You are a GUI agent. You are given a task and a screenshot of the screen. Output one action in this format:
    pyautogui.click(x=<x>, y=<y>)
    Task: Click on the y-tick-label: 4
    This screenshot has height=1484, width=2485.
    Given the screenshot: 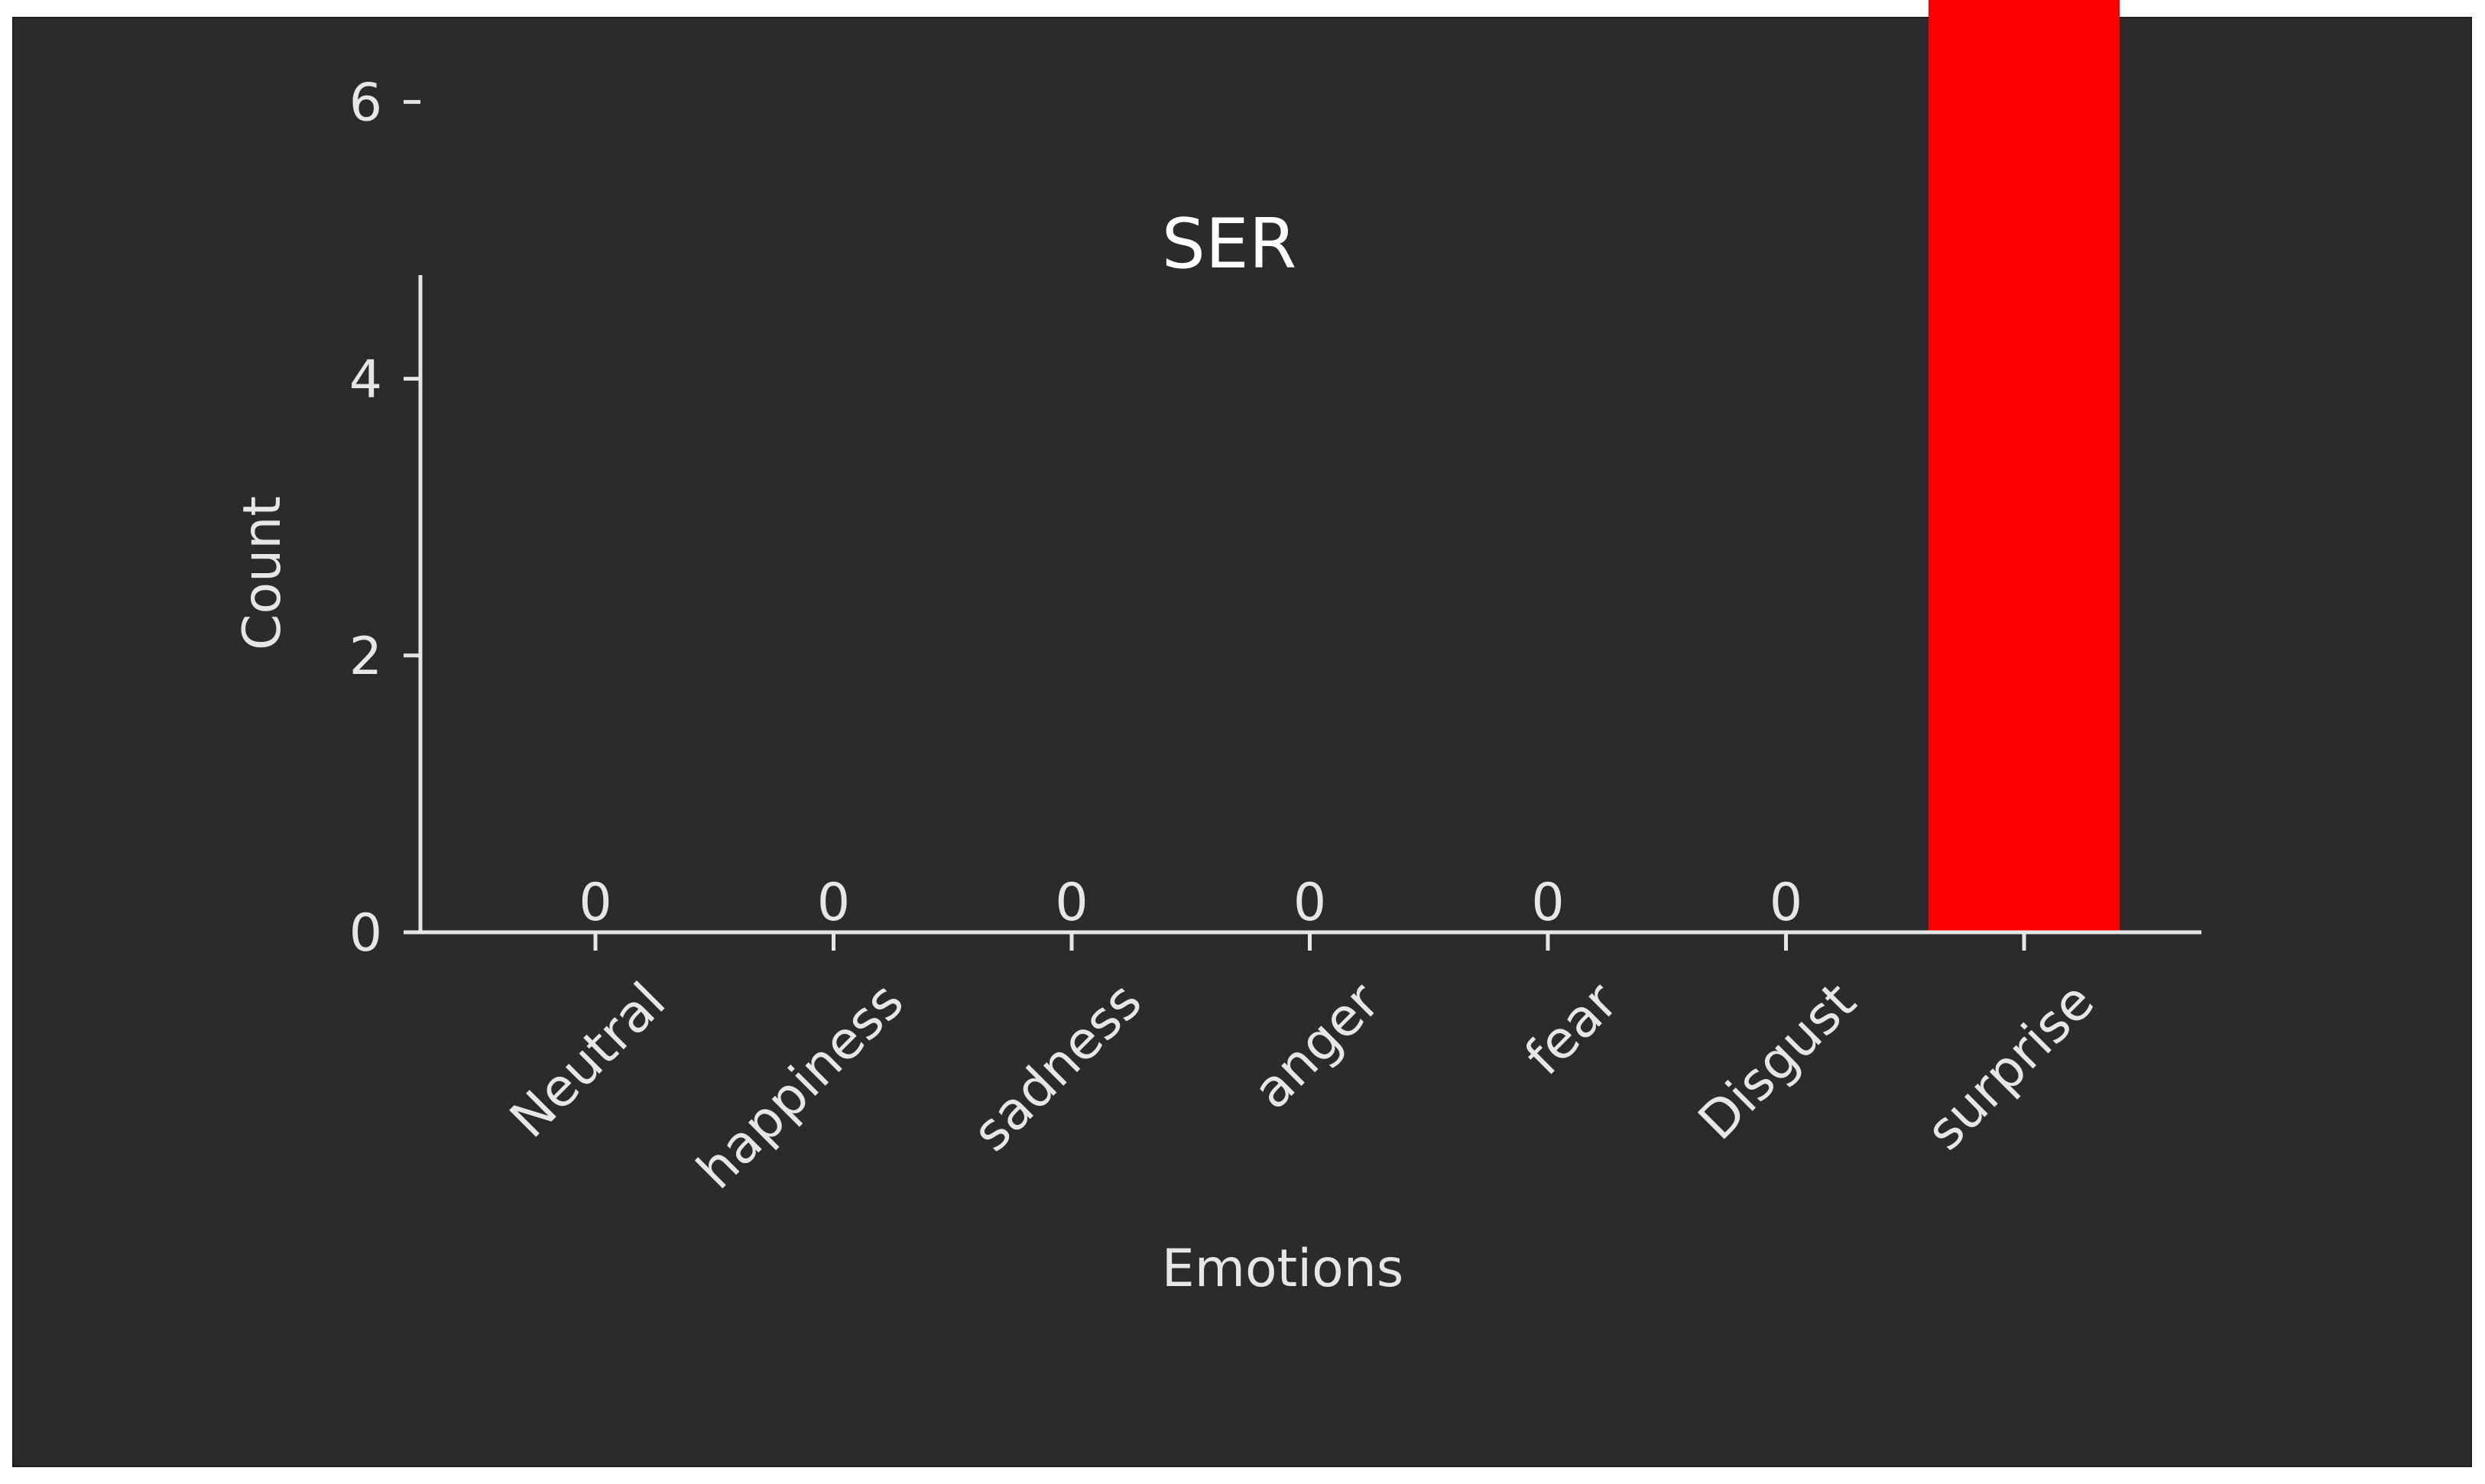 What is the action you would take?
    pyautogui.click(x=365, y=380)
    